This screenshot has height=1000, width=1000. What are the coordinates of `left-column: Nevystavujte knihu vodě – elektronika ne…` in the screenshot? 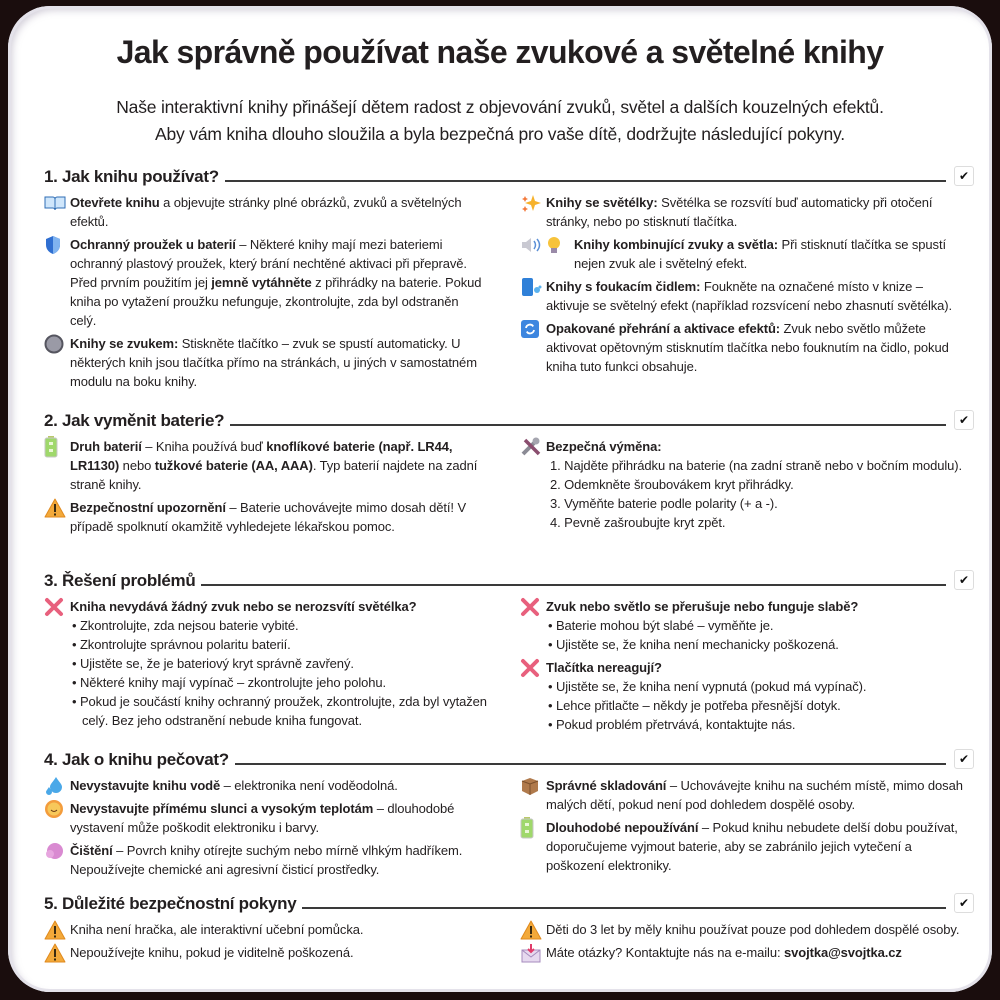 It's located at (270, 829).